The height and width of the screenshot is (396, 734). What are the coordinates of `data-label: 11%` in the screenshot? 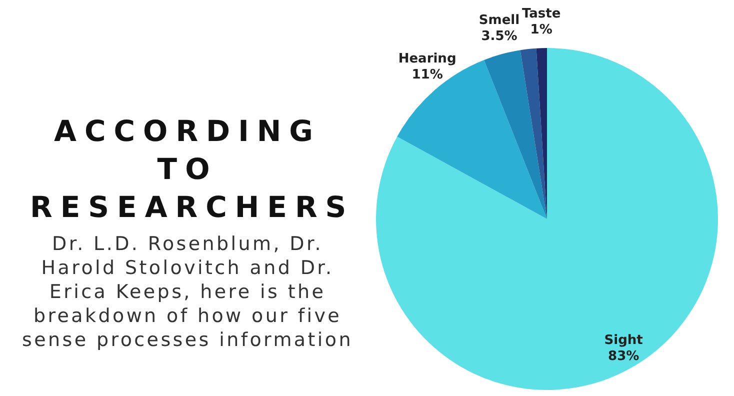 It's located at (427, 75).